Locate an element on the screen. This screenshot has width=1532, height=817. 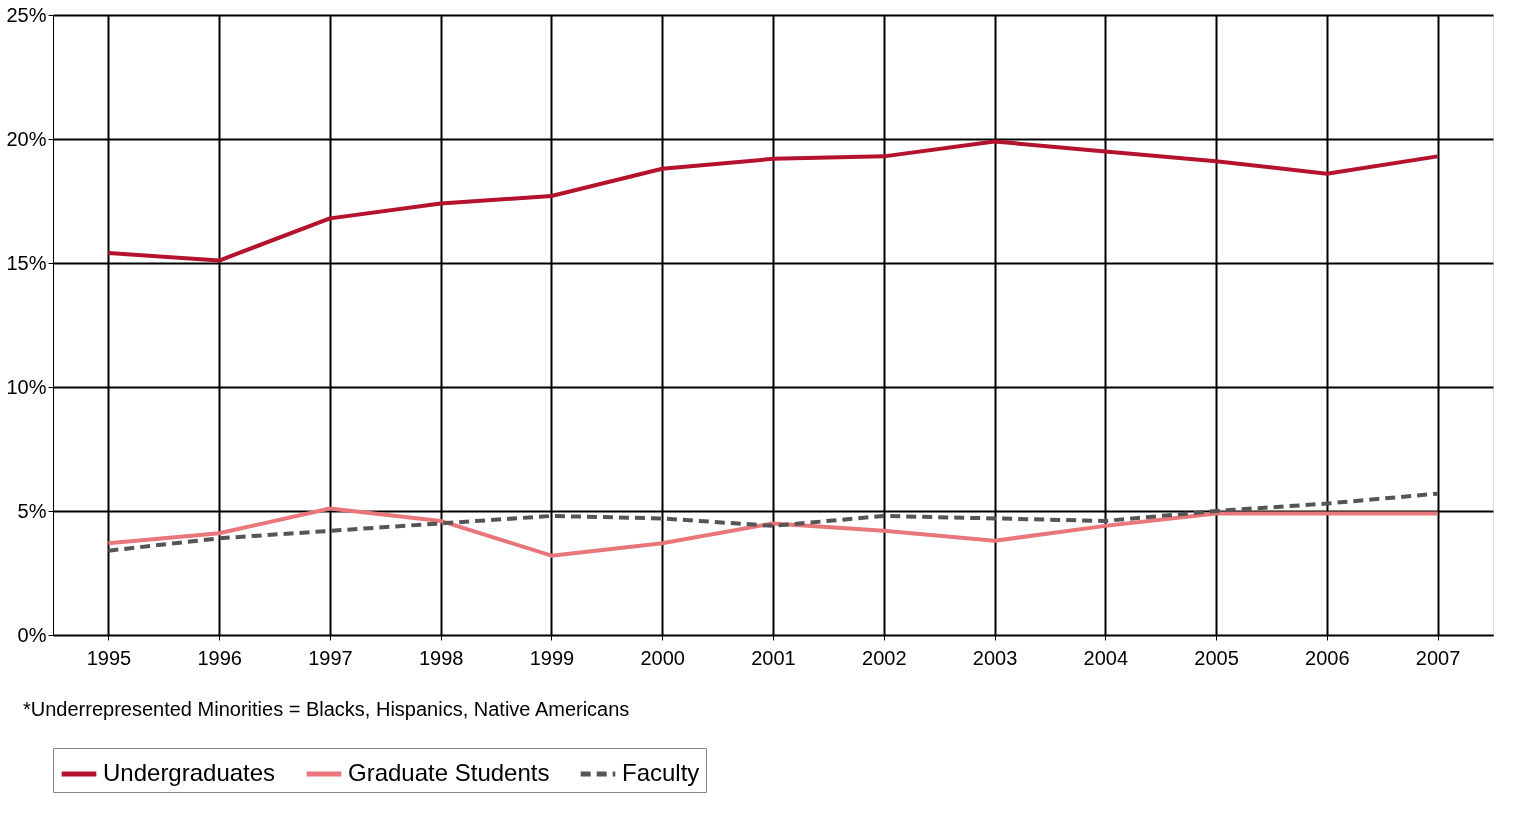
legend-label: Undergraduates is located at coordinates (189, 772).